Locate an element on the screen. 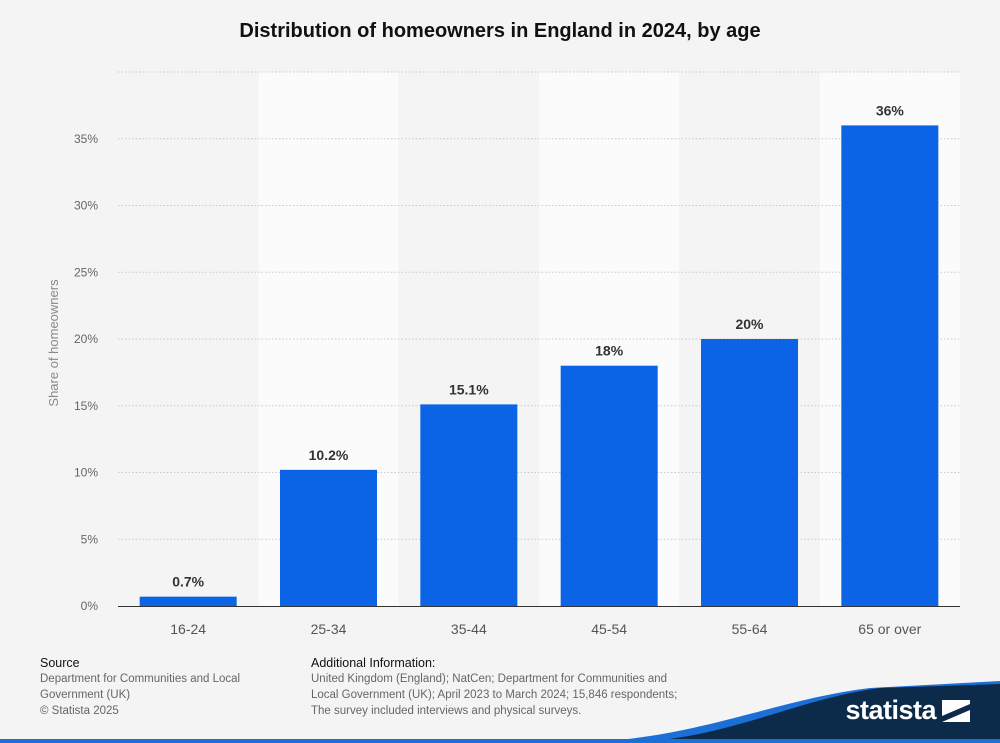 The width and height of the screenshot is (1000, 743). footer-band is located at coordinates (500, 712).